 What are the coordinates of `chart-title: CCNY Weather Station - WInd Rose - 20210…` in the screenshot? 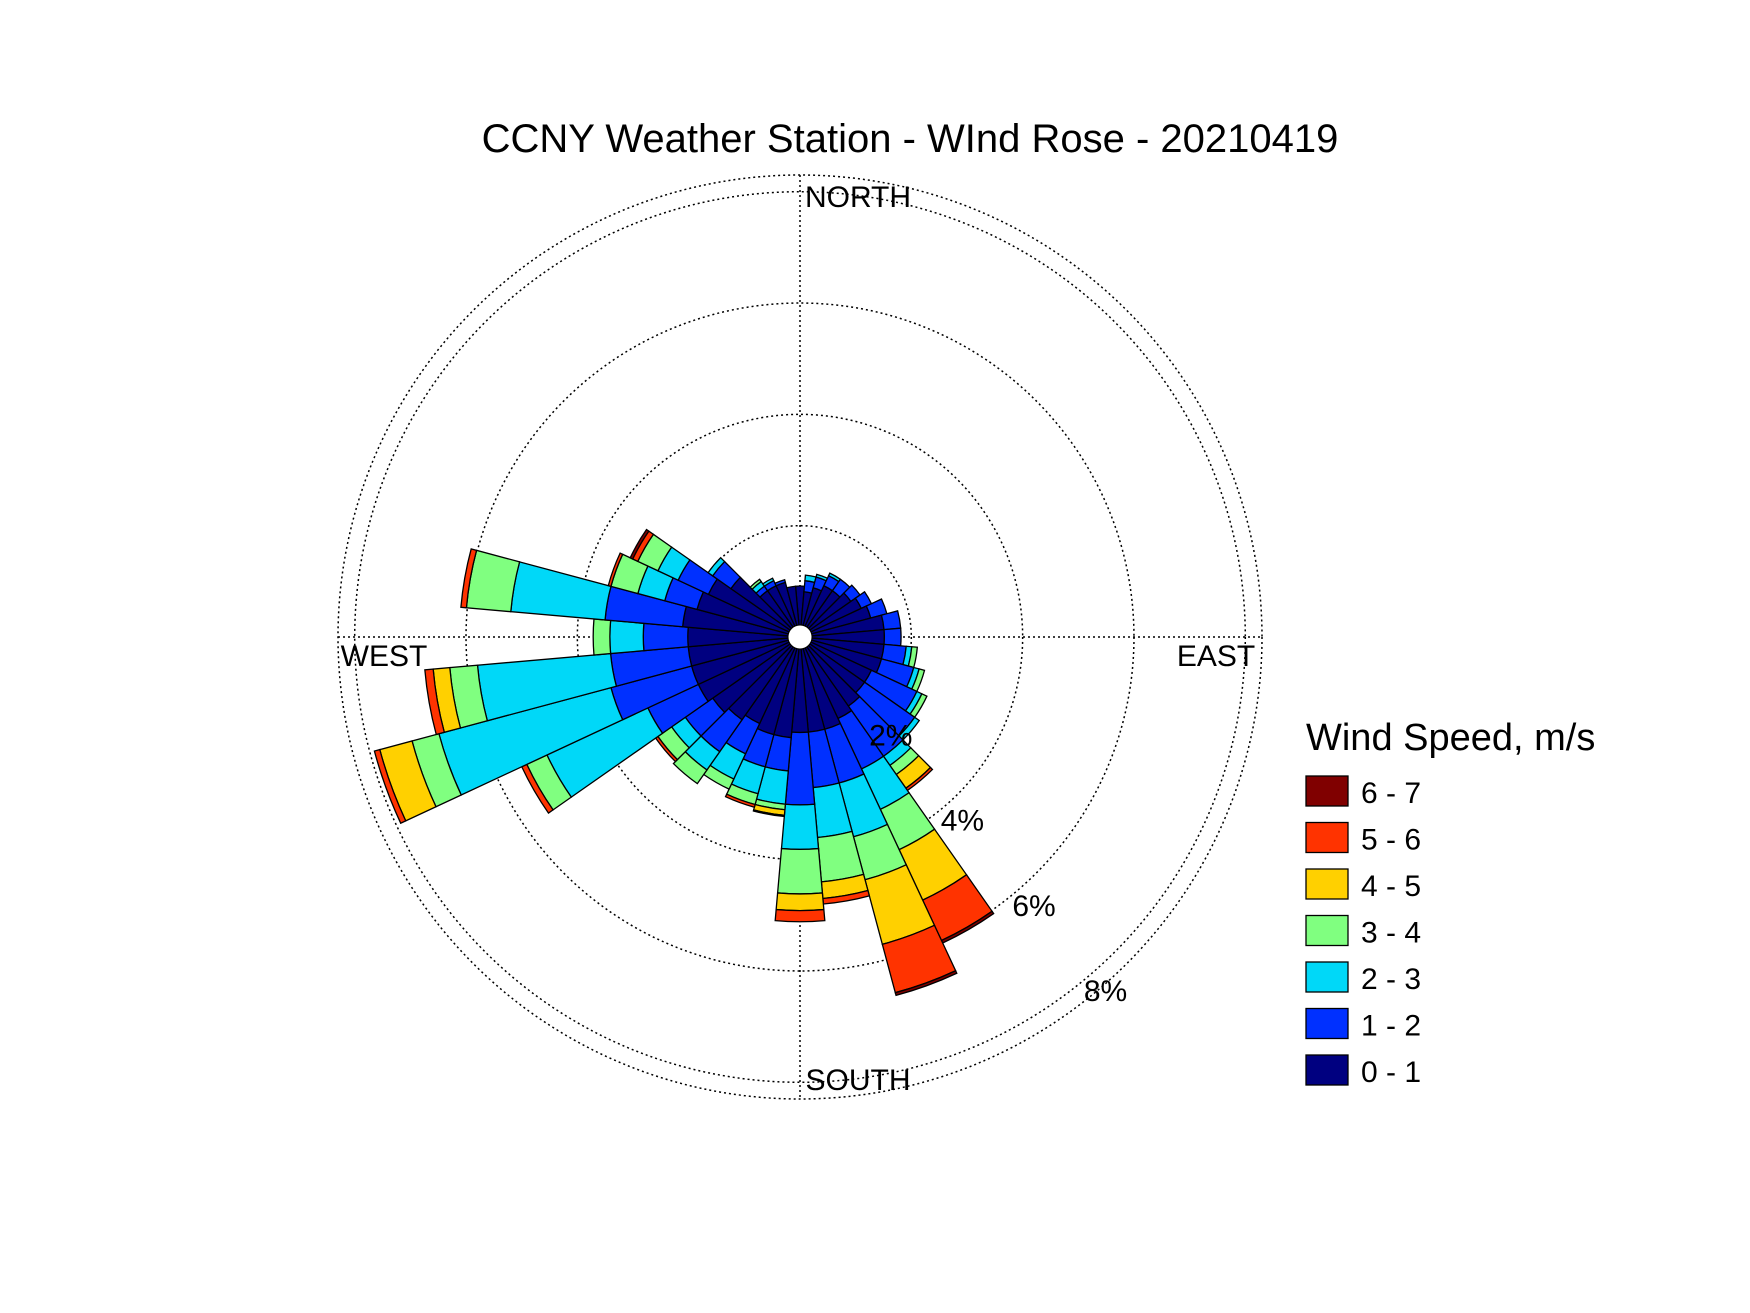 It's located at (910, 139).